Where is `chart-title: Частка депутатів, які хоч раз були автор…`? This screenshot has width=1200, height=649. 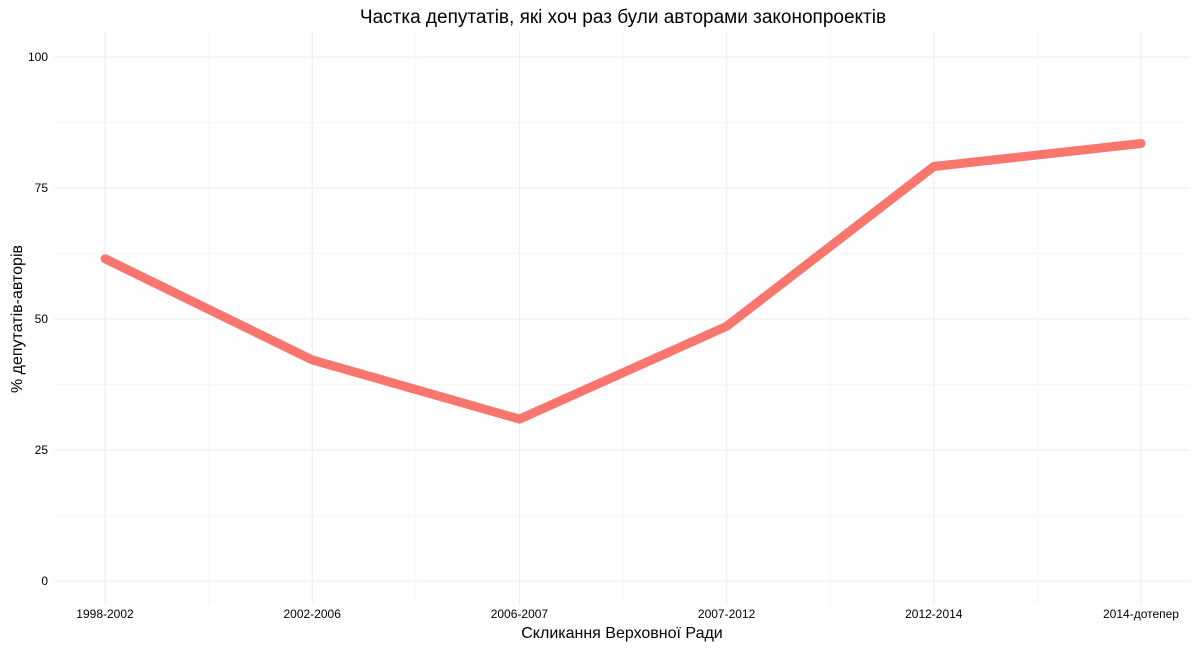
chart-title: Частка депутатів, які хоч раз були автор… is located at coordinates (623, 17).